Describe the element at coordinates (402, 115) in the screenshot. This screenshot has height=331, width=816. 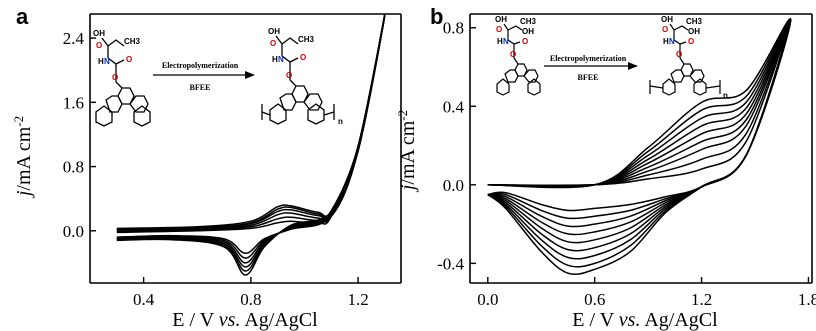
I see `panel-b-ylabel-exponent: -2` at that location.